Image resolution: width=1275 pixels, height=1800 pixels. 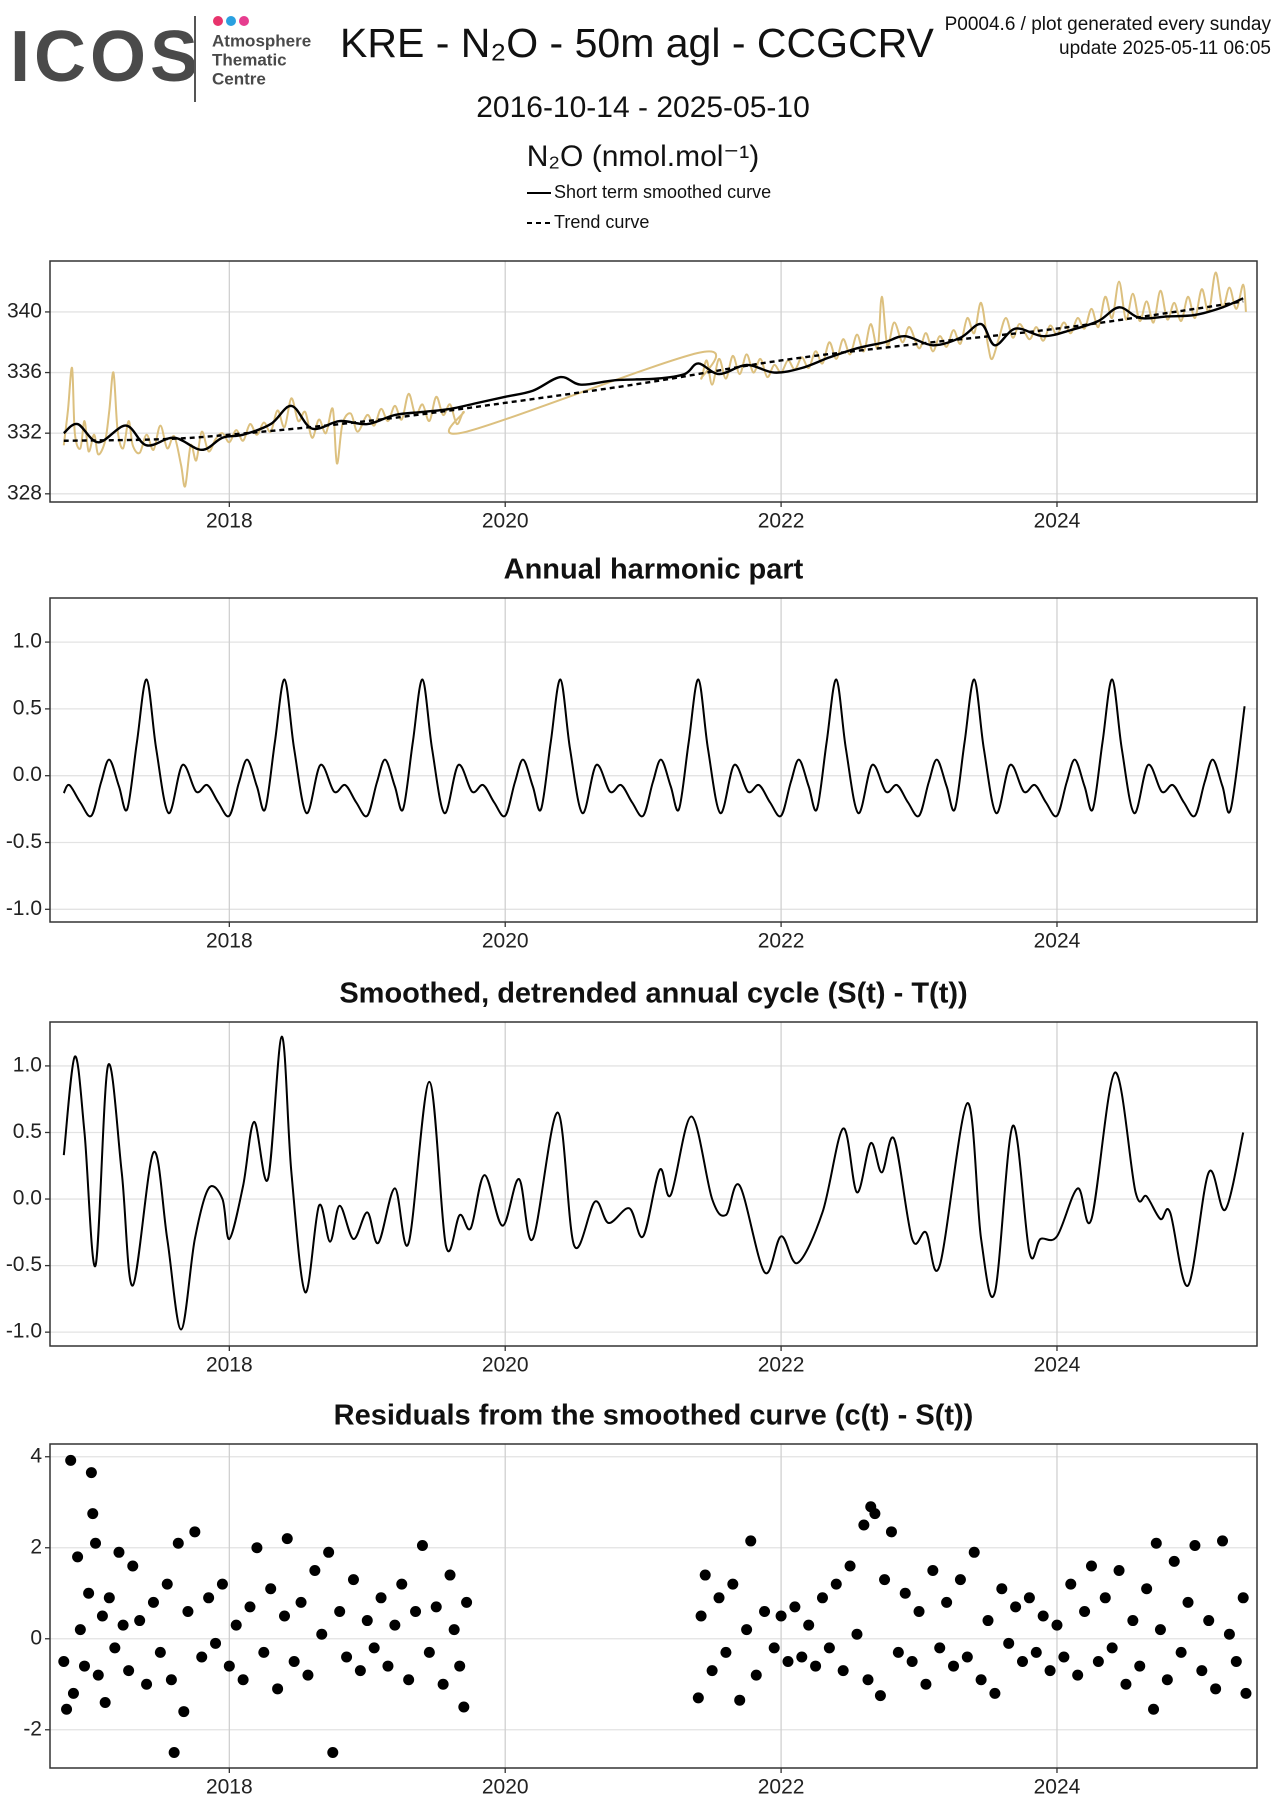 I want to click on legend-label: Trend curve, so click(x=601, y=222).